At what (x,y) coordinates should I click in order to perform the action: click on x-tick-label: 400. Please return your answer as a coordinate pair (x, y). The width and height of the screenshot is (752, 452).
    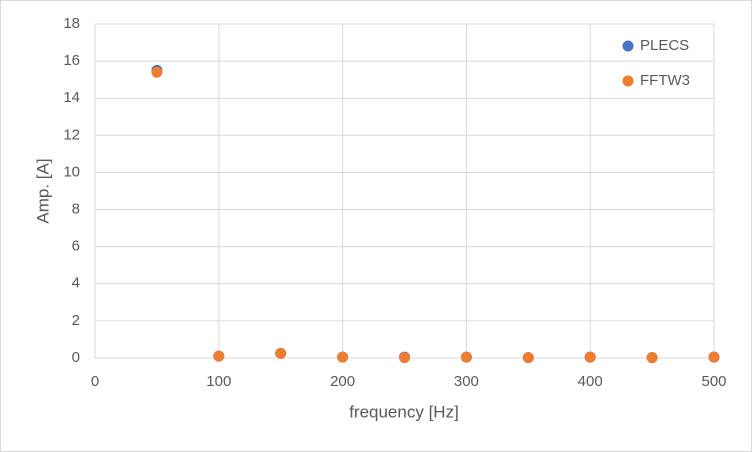
    Looking at the image, I should click on (590, 381).